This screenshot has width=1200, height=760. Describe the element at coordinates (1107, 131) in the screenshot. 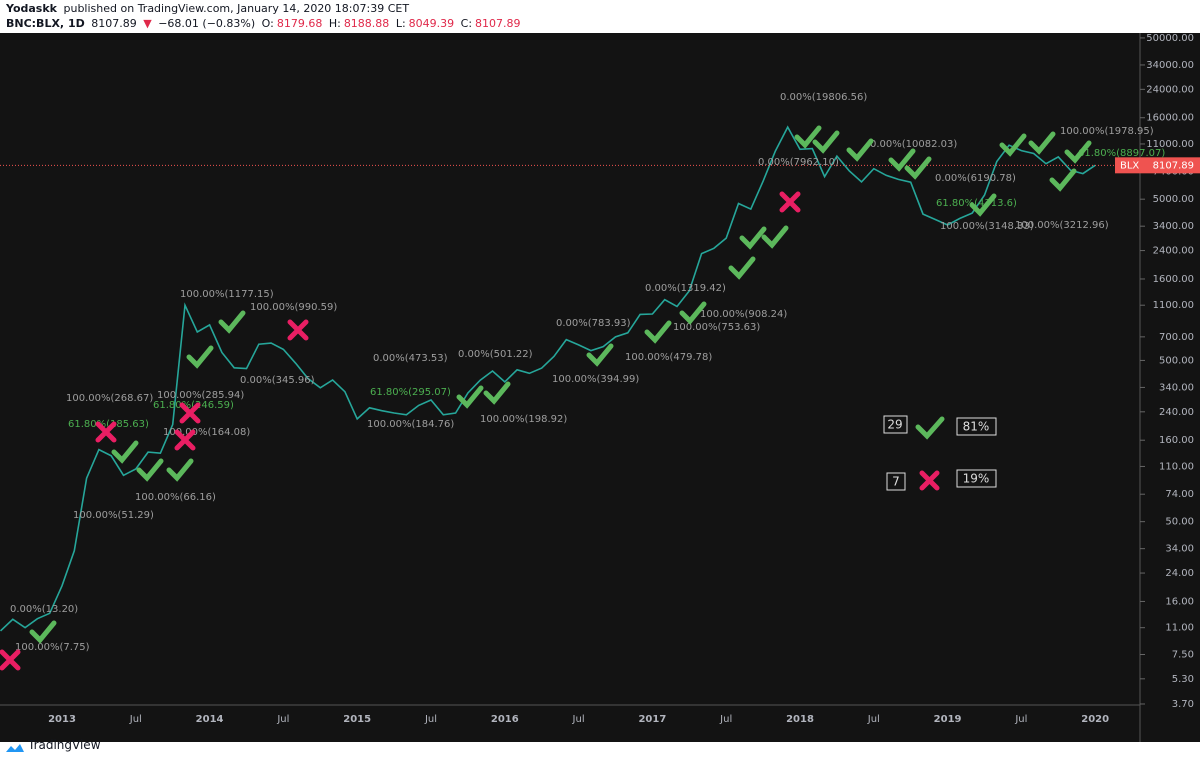

I see `fib-level-label: 100.00%(1978.95)` at that location.